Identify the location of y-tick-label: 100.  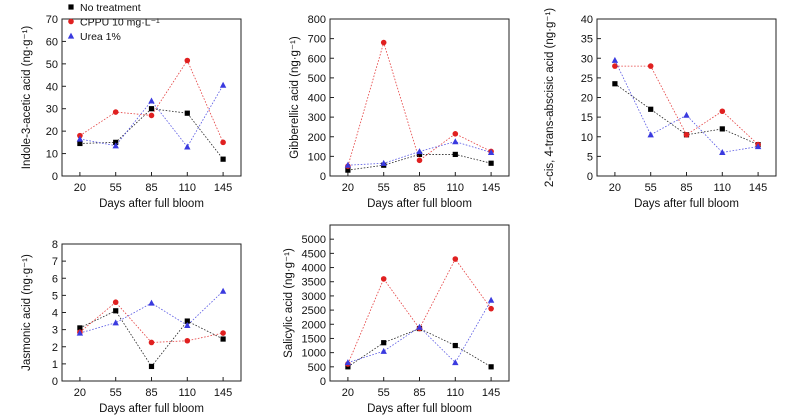
(317, 157).